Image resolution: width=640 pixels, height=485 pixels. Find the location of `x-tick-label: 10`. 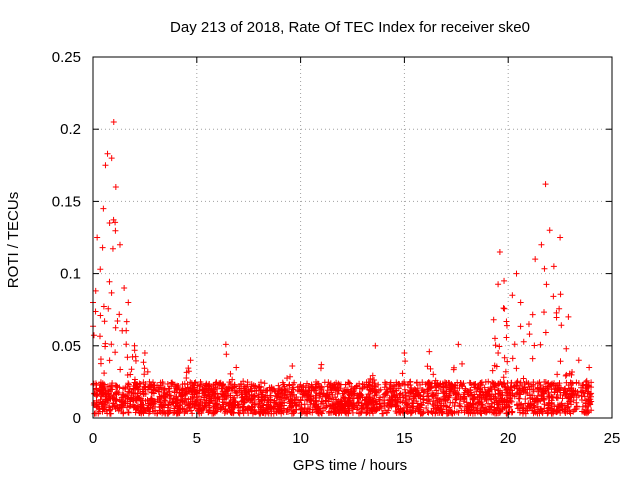

x-tick-label: 10 is located at coordinates (300, 438).